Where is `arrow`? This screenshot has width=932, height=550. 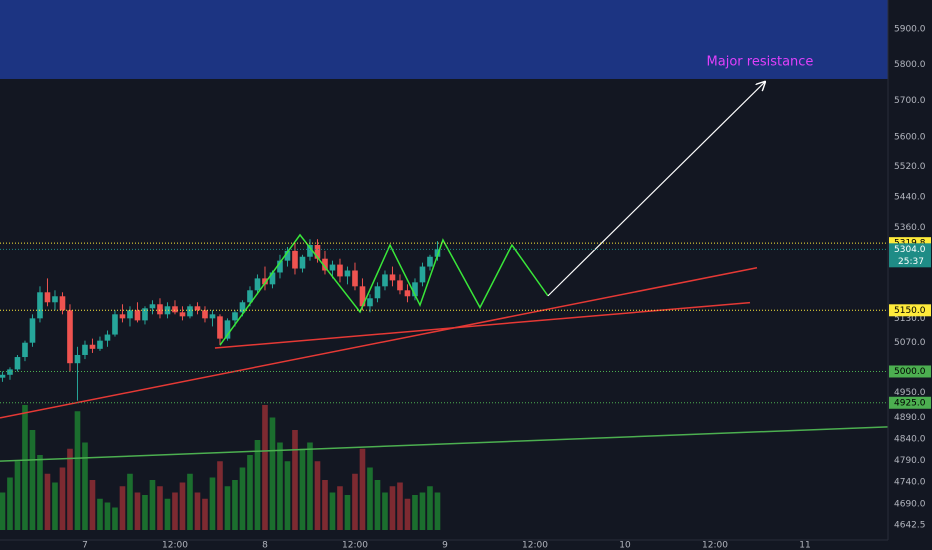
arrow is located at coordinates (656, 189).